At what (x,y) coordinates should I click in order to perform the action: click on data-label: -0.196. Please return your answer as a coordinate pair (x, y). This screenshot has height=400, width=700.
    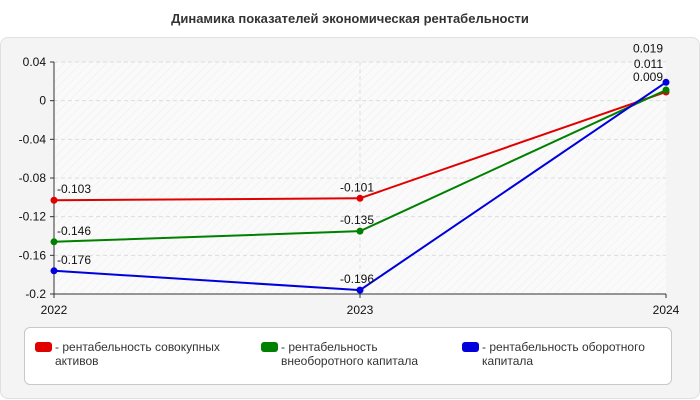
    Looking at the image, I should click on (357, 279).